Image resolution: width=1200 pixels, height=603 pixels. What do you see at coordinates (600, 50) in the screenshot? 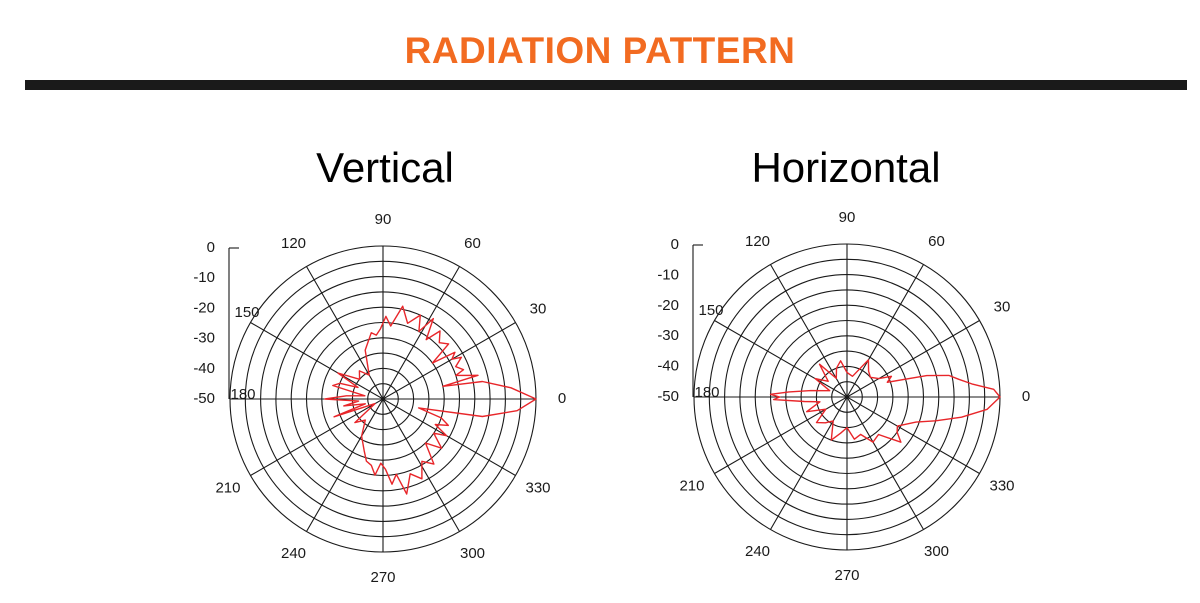
I see `page-title: RADIATION PATTERN` at bounding box center [600, 50].